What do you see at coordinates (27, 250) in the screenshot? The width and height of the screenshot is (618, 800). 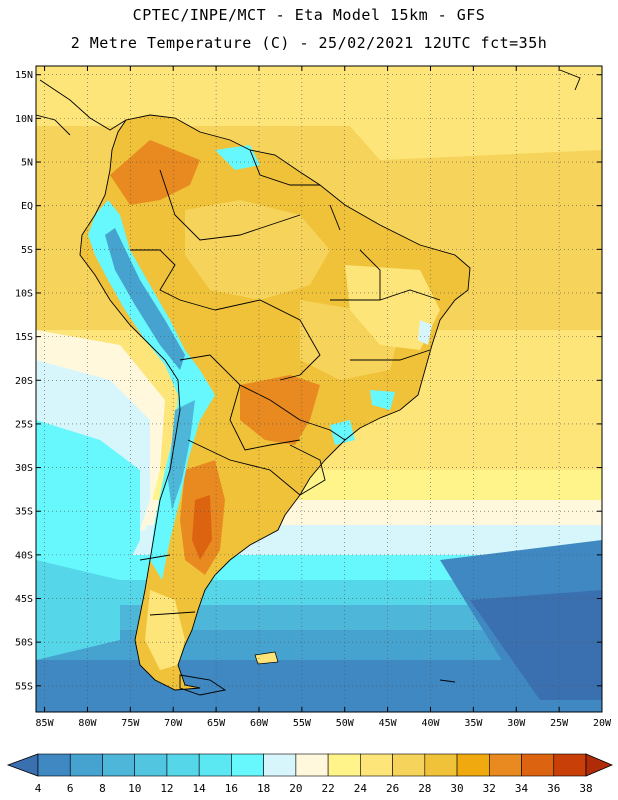 I see `lat-tick-label: 5S` at bounding box center [27, 250].